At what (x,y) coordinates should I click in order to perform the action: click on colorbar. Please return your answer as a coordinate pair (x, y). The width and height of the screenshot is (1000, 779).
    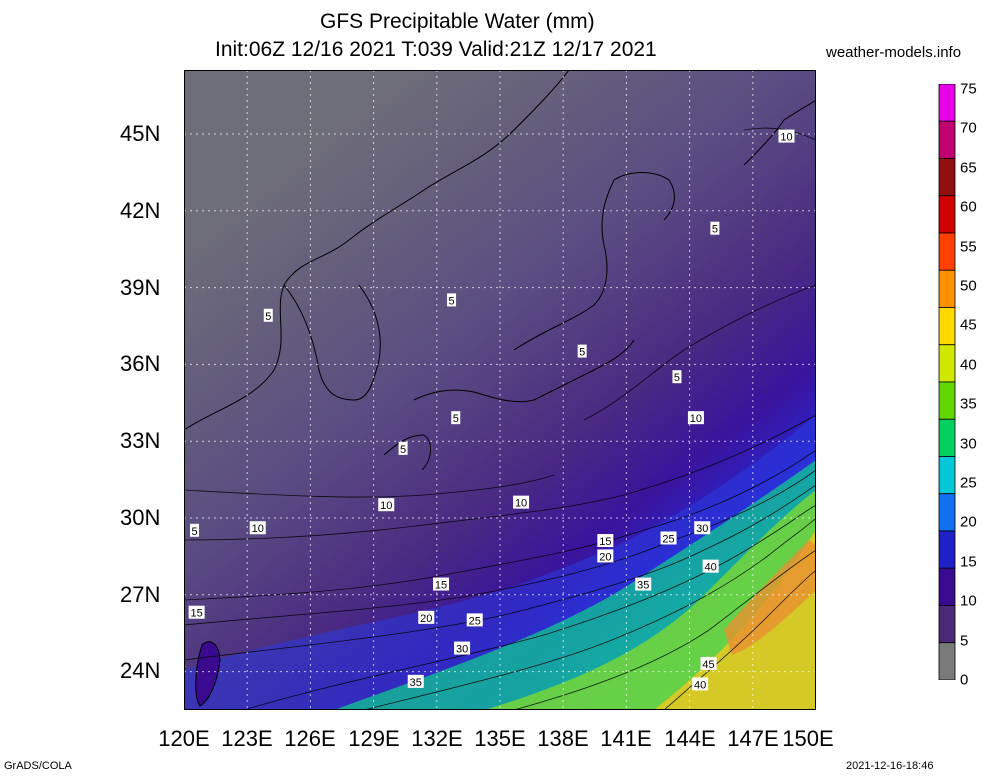
    Looking at the image, I should click on (947, 382).